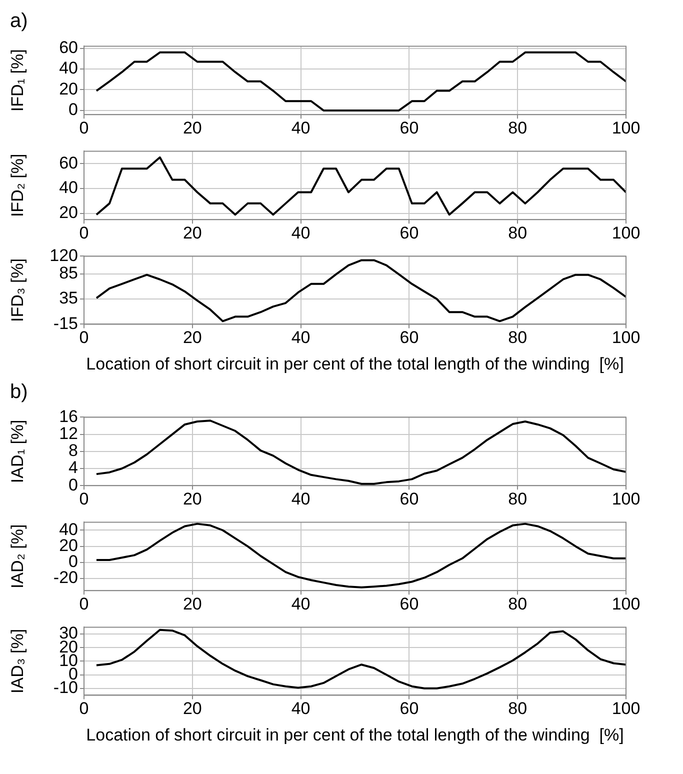 The width and height of the screenshot is (683, 774). Describe the element at coordinates (17, 290) in the screenshot. I see `y-axis-title: IFD₃ [%]` at that location.